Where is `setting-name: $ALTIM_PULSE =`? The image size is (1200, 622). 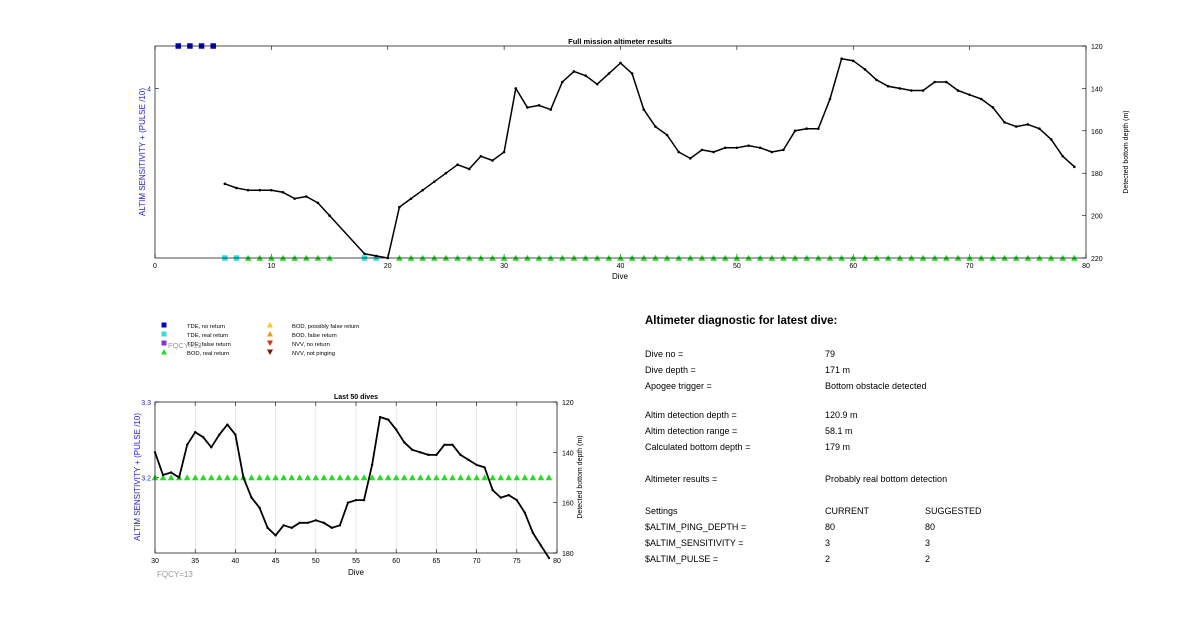
setting-name: $ALTIM_PULSE = is located at coordinates (682, 559).